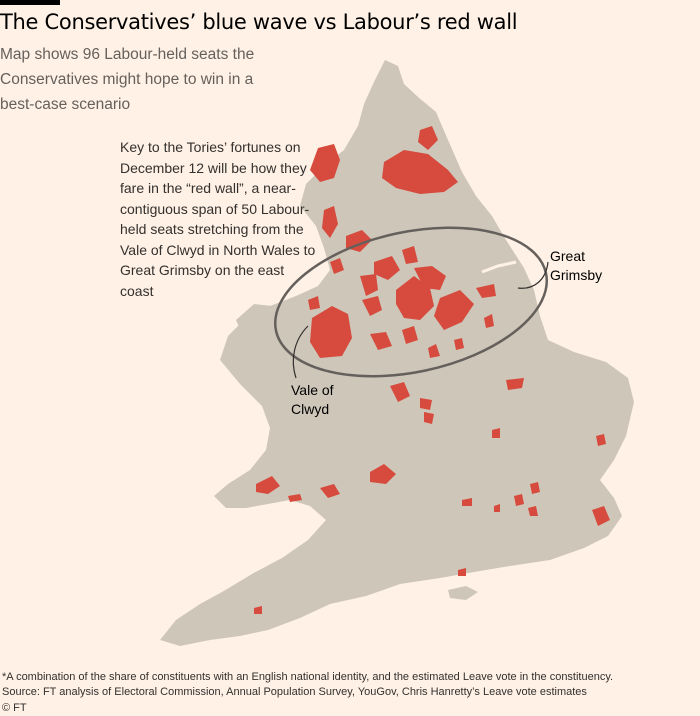  Describe the element at coordinates (429, 418) in the screenshot. I see `seat-region-coventry` at that location.